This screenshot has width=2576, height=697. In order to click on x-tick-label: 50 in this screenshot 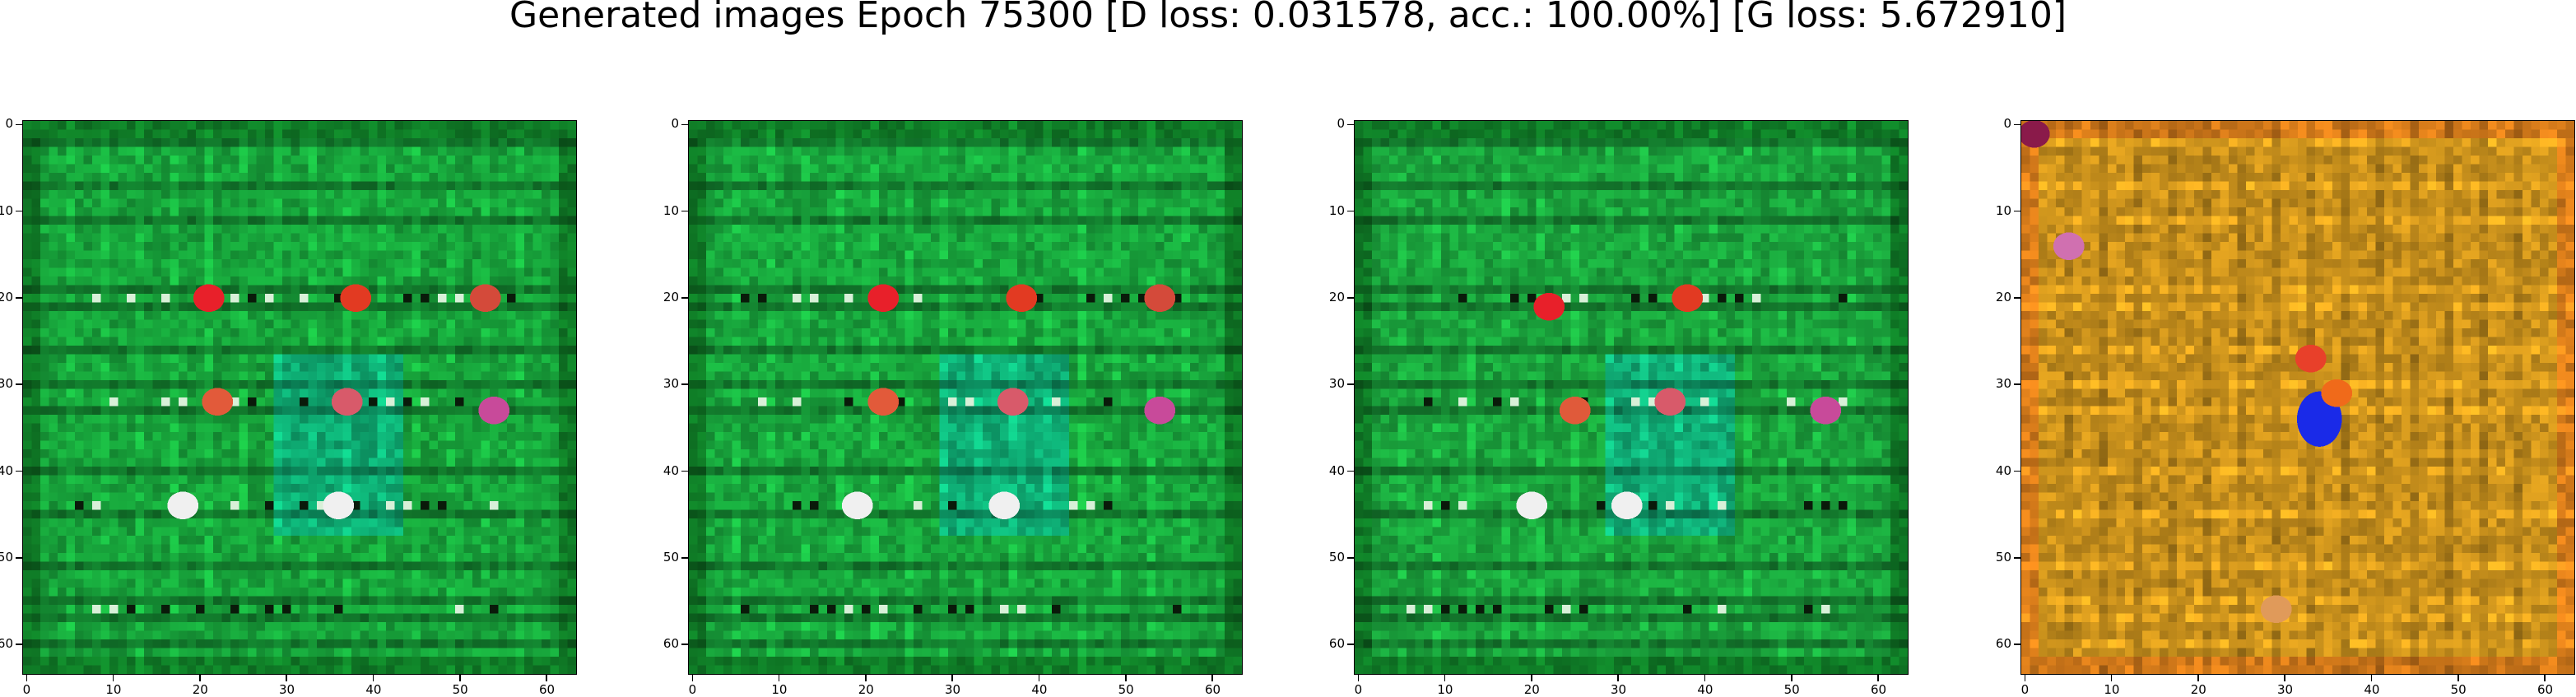, I will do `click(2459, 690)`.